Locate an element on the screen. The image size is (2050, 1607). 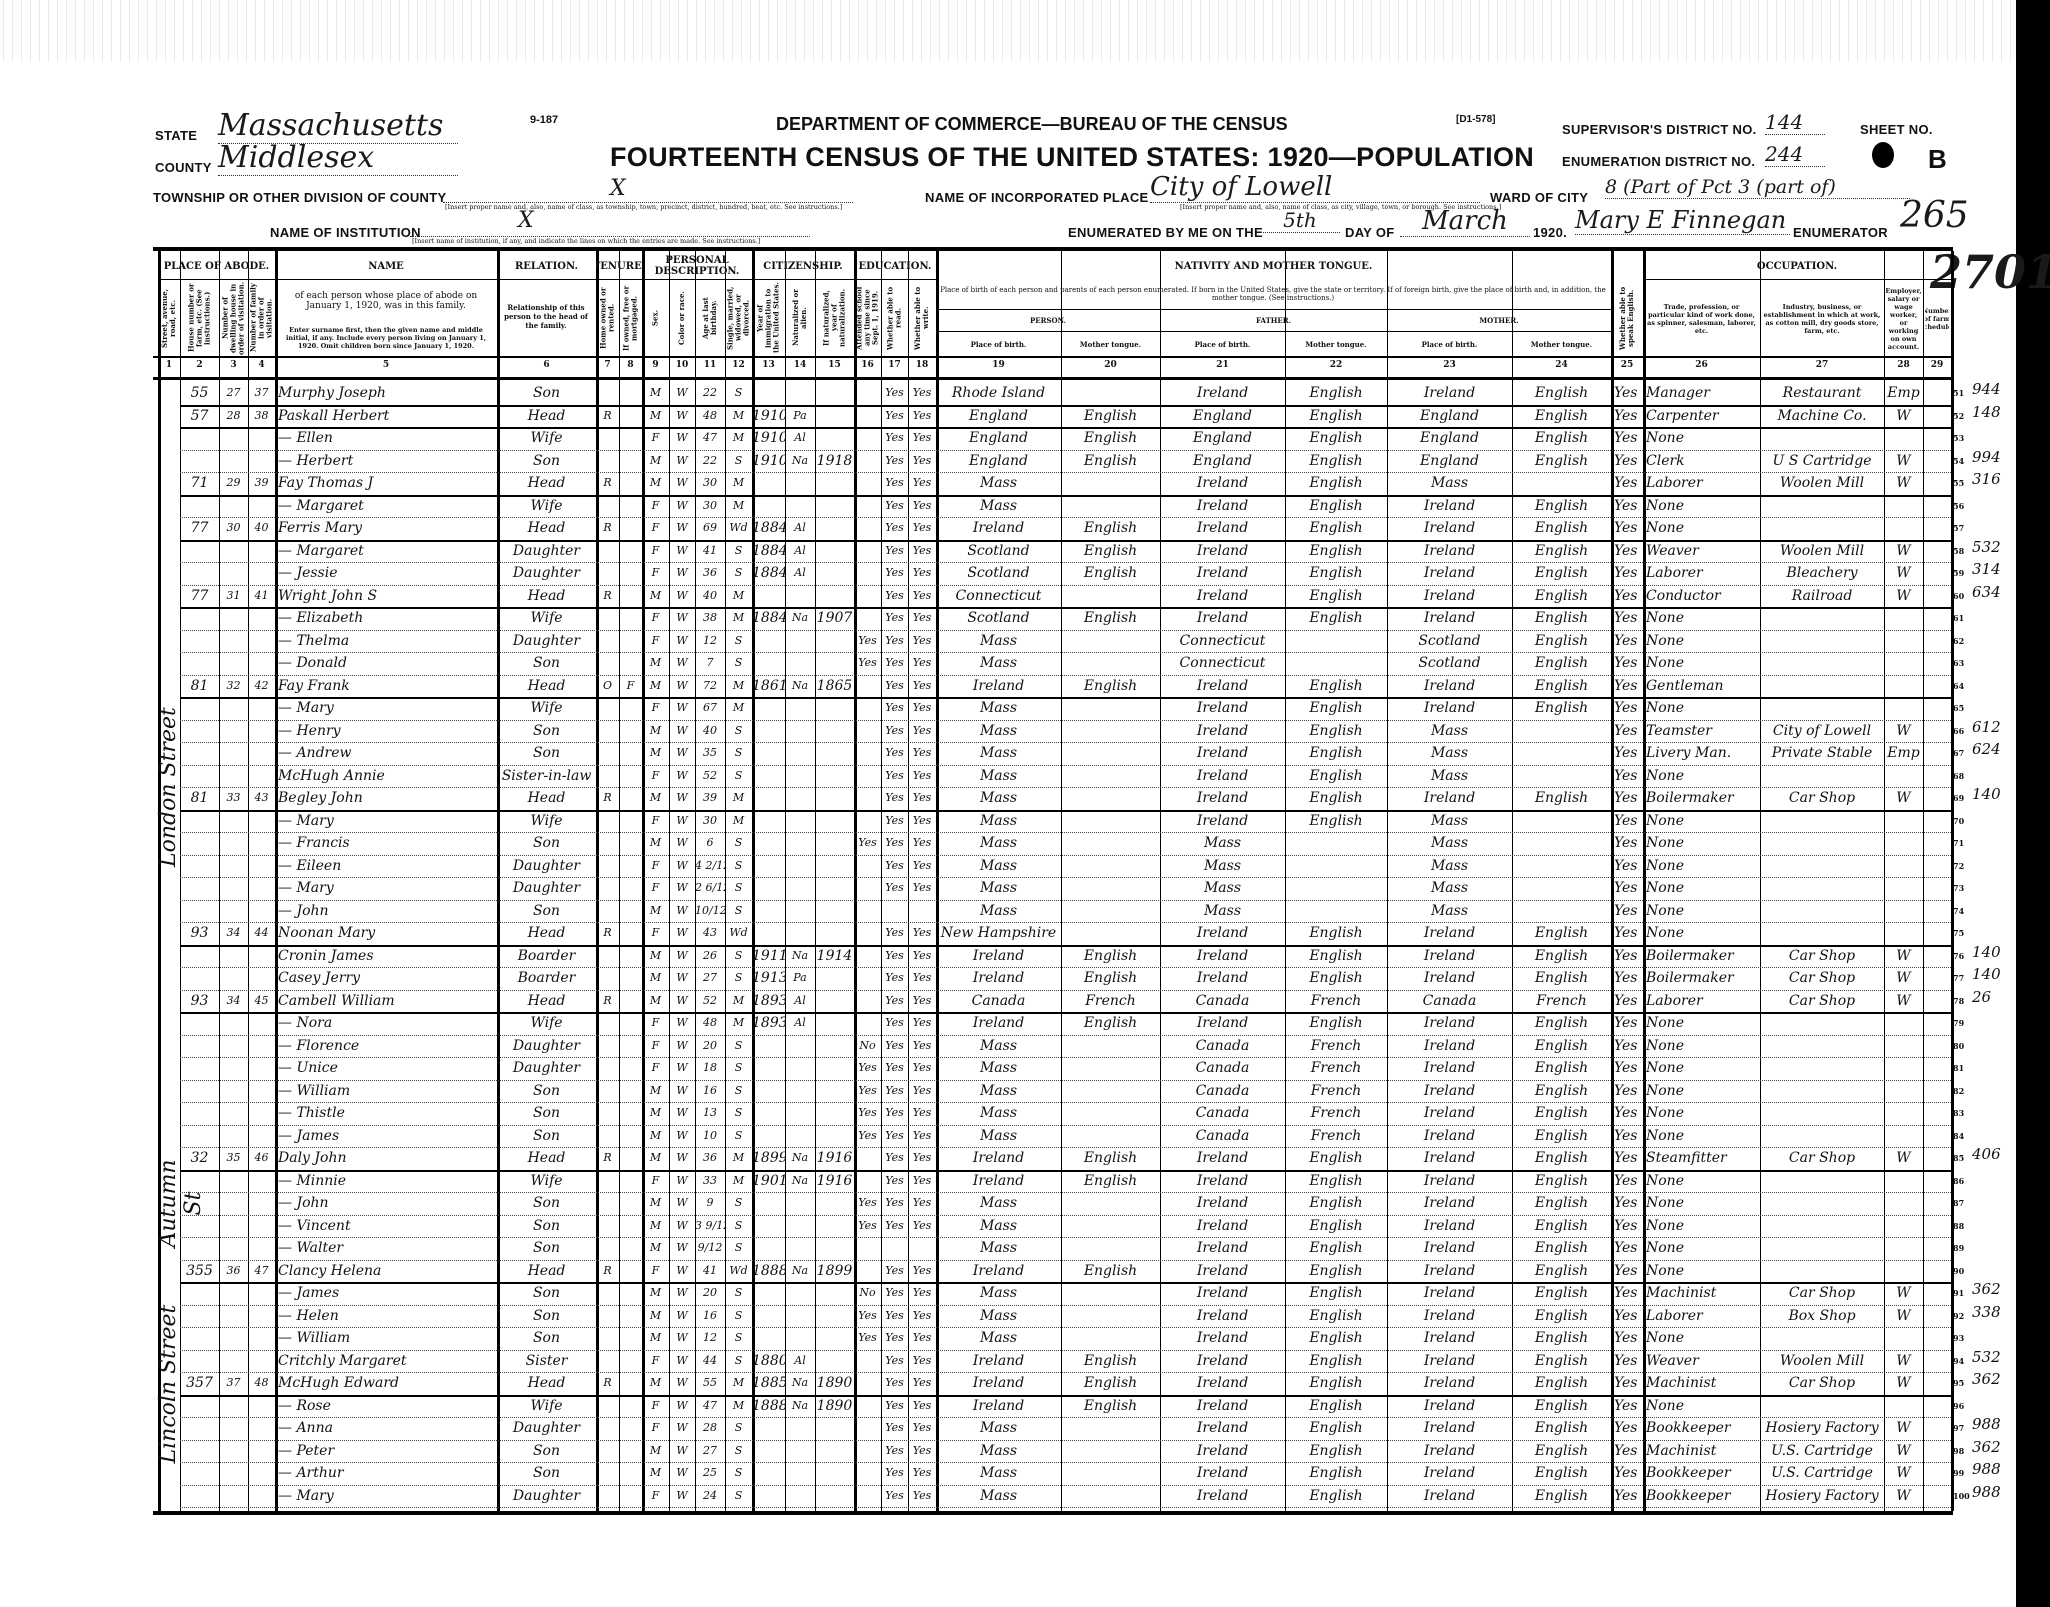
row-61-col-17: Yes is located at coordinates (894, 617).